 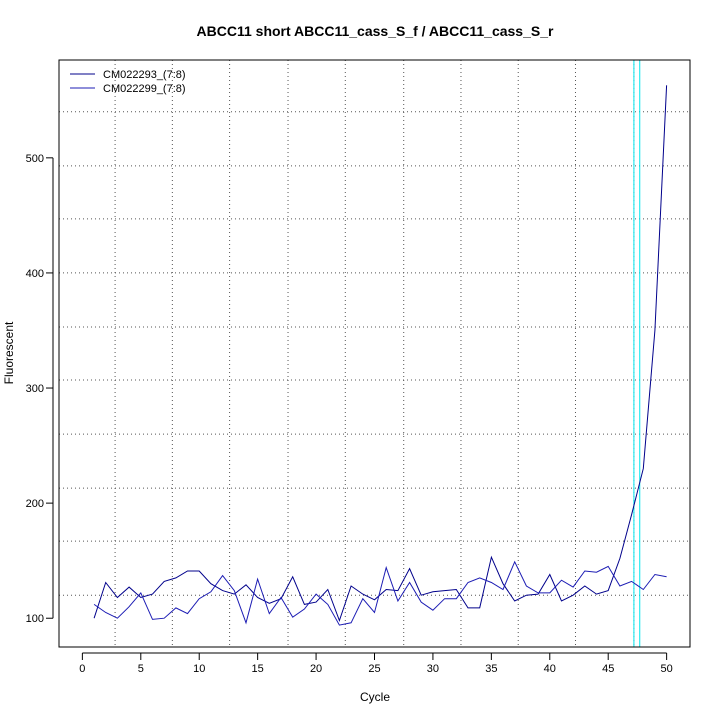 I want to click on legend: CM022293_(7:8) CM022299_(7:8), so click(x=128, y=82).